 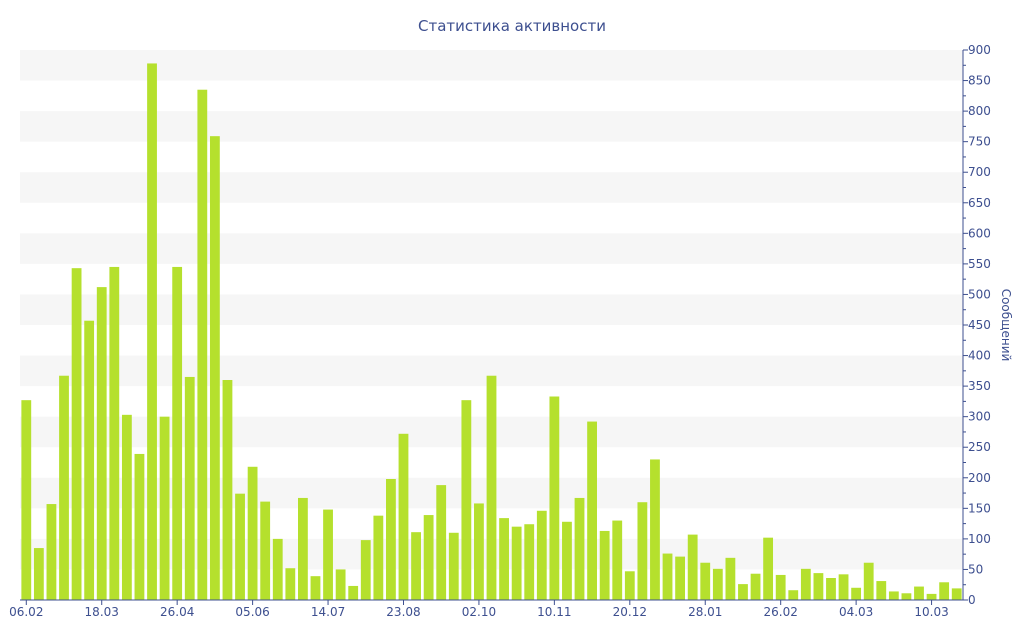 What do you see at coordinates (630, 612) in the screenshot?
I see `x-tick-label: 20.12` at bounding box center [630, 612].